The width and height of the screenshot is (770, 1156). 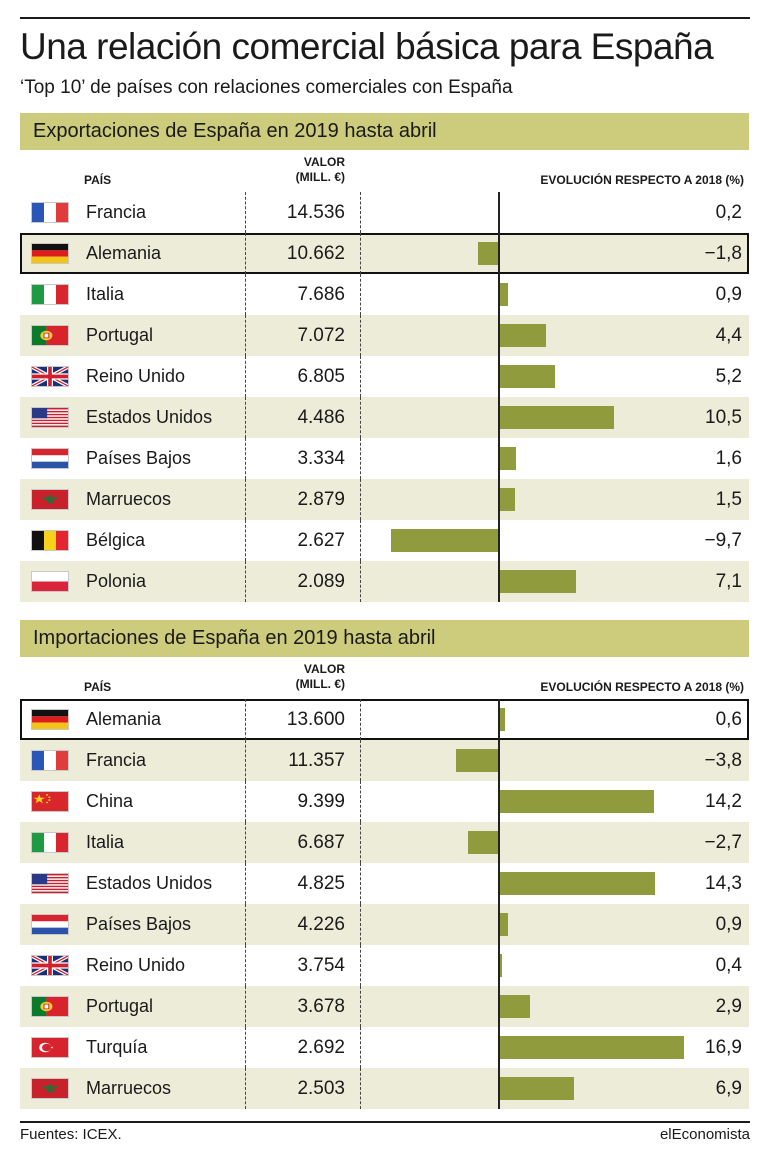 I want to click on table-row: Alemania 10.662 −1,8, so click(x=384, y=253).